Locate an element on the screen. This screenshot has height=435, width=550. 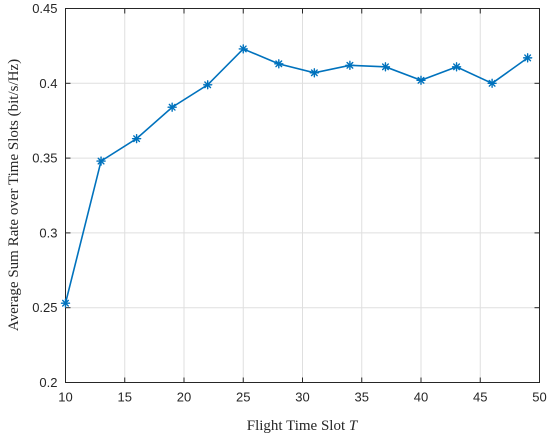
x-tick-label: 40 is located at coordinates (421, 397).